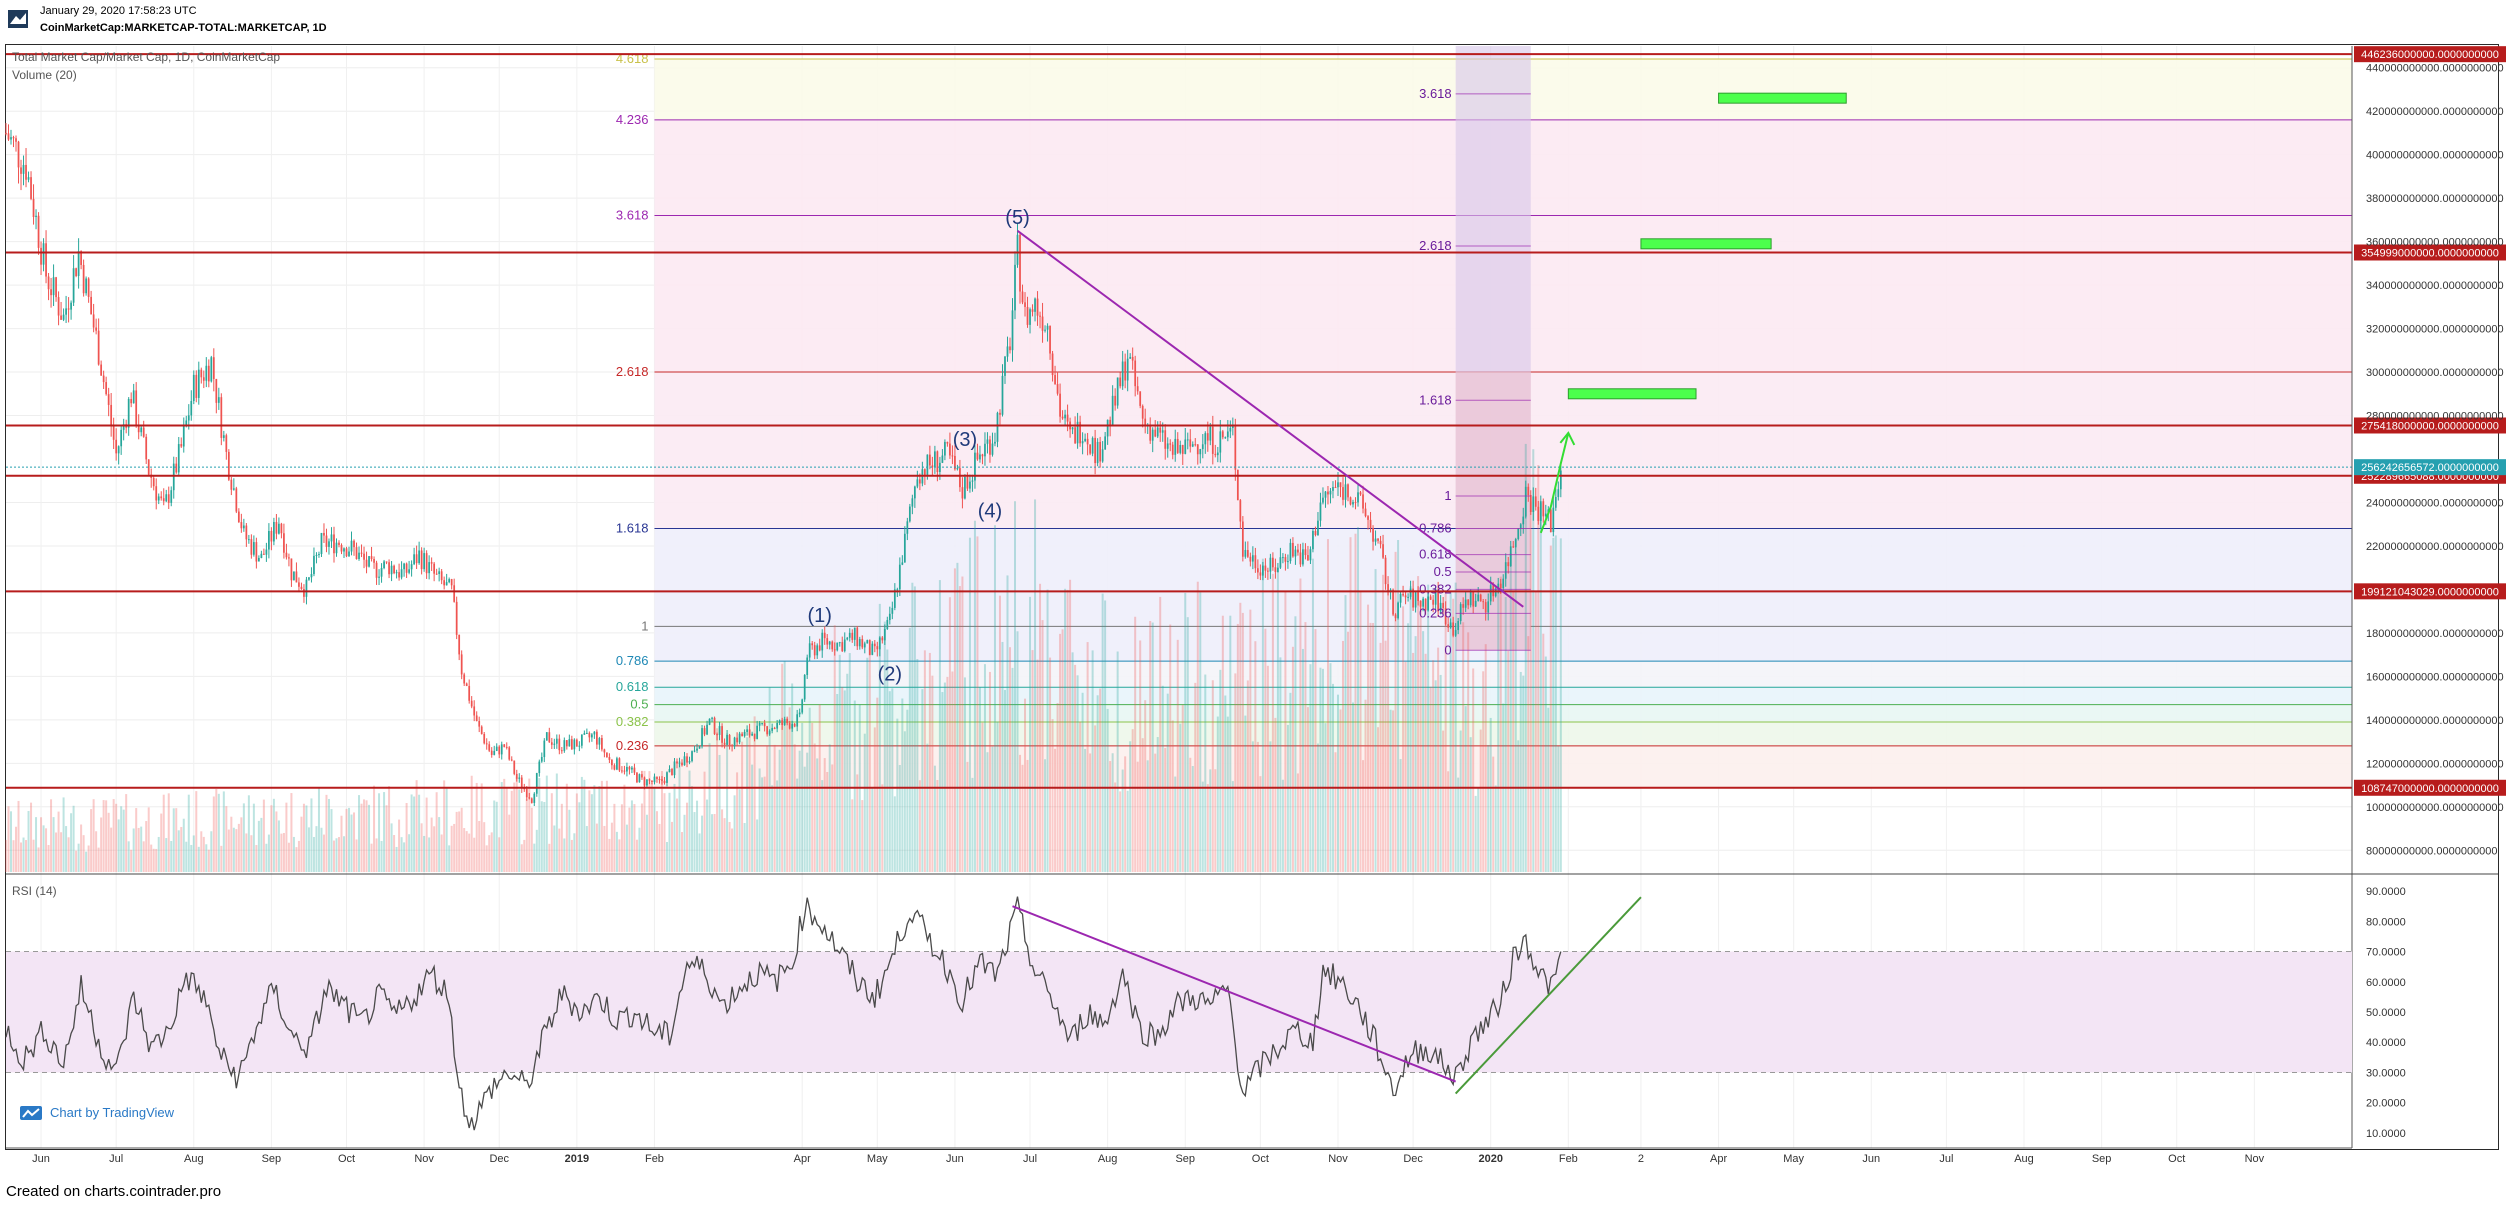  What do you see at coordinates (2386, 1043) in the screenshot?
I see `rsi-tick-label: 40.0000` at bounding box center [2386, 1043].